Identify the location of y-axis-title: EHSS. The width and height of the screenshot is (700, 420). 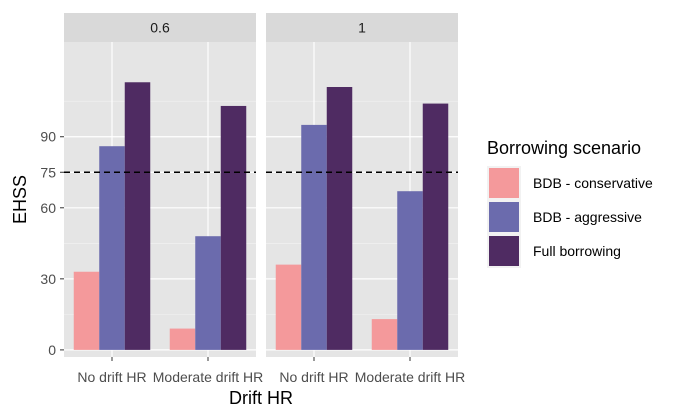
(20, 199).